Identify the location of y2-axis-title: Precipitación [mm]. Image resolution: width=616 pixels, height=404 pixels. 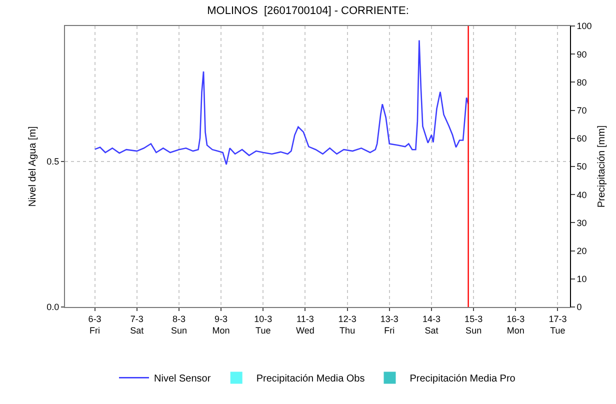
(602, 166).